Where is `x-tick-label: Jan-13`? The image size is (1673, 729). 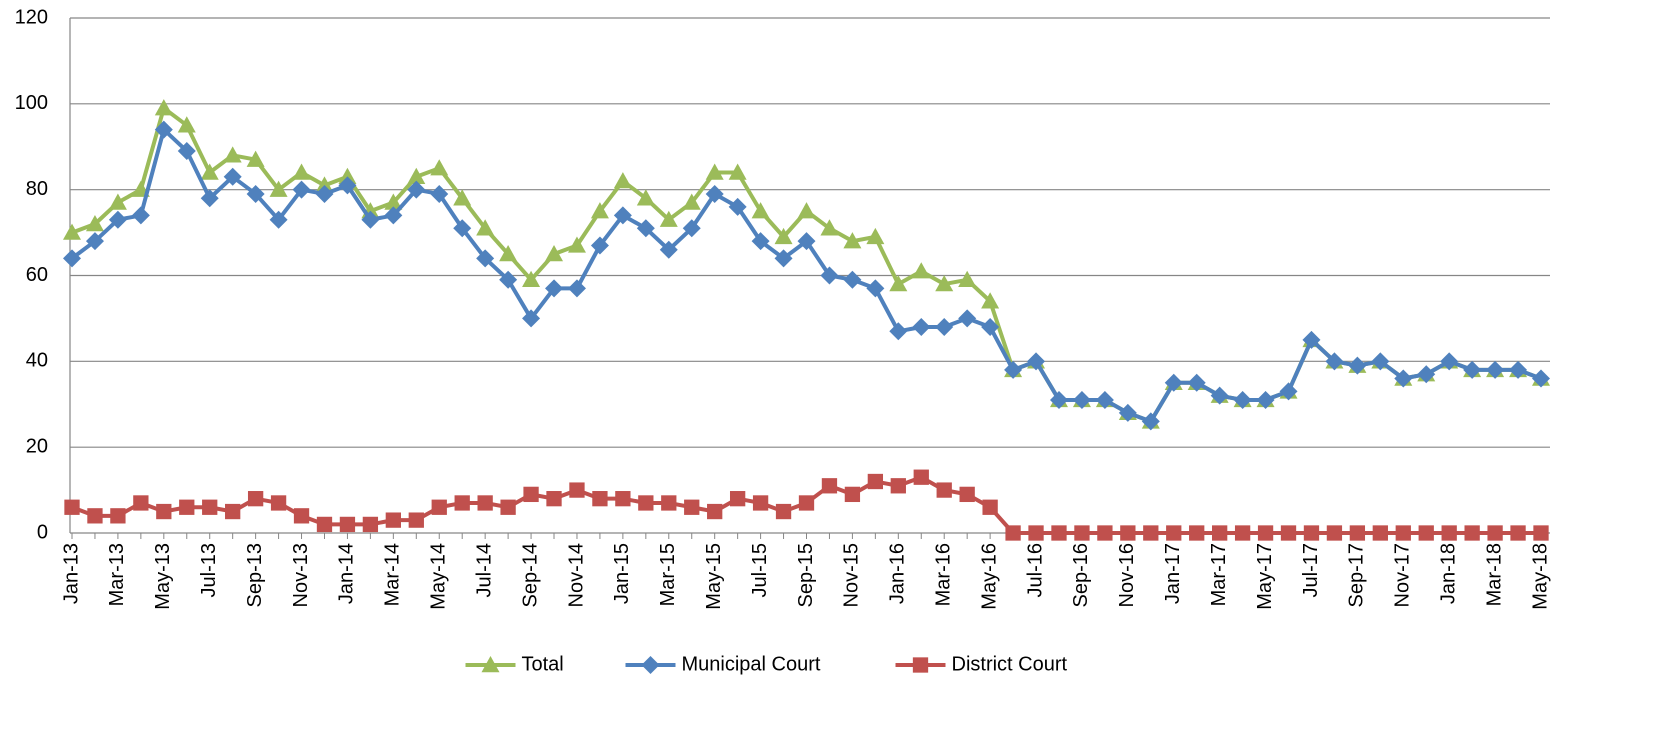
x-tick-label: Jan-13 is located at coordinates (71, 573).